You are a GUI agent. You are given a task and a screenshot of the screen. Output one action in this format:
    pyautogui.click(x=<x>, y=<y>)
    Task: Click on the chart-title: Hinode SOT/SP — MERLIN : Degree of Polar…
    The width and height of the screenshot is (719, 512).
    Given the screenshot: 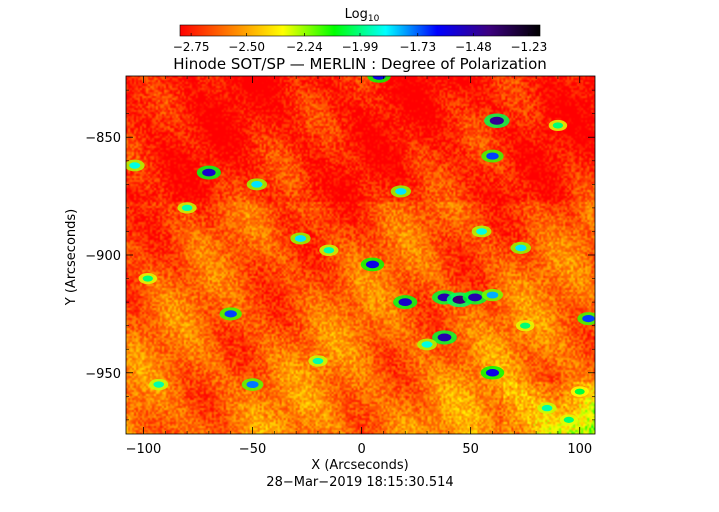 What is the action you would take?
    pyautogui.click(x=360, y=64)
    